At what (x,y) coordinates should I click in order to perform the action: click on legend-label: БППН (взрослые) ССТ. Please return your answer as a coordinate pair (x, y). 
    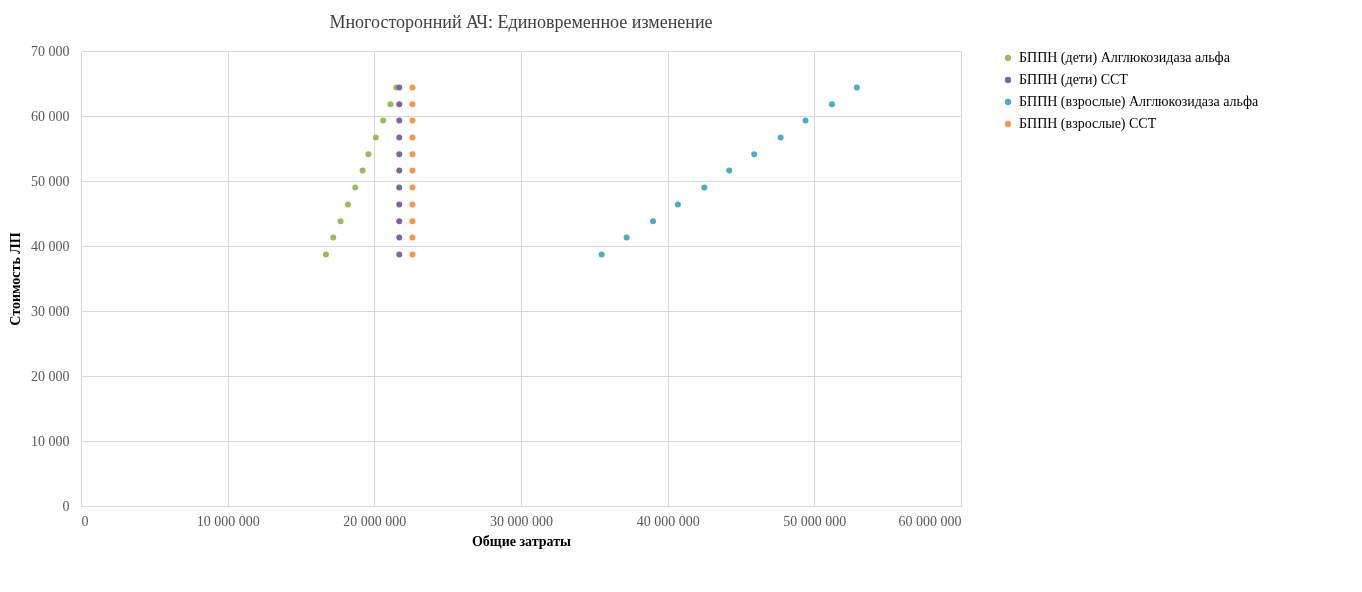
    Looking at the image, I should click on (1088, 124).